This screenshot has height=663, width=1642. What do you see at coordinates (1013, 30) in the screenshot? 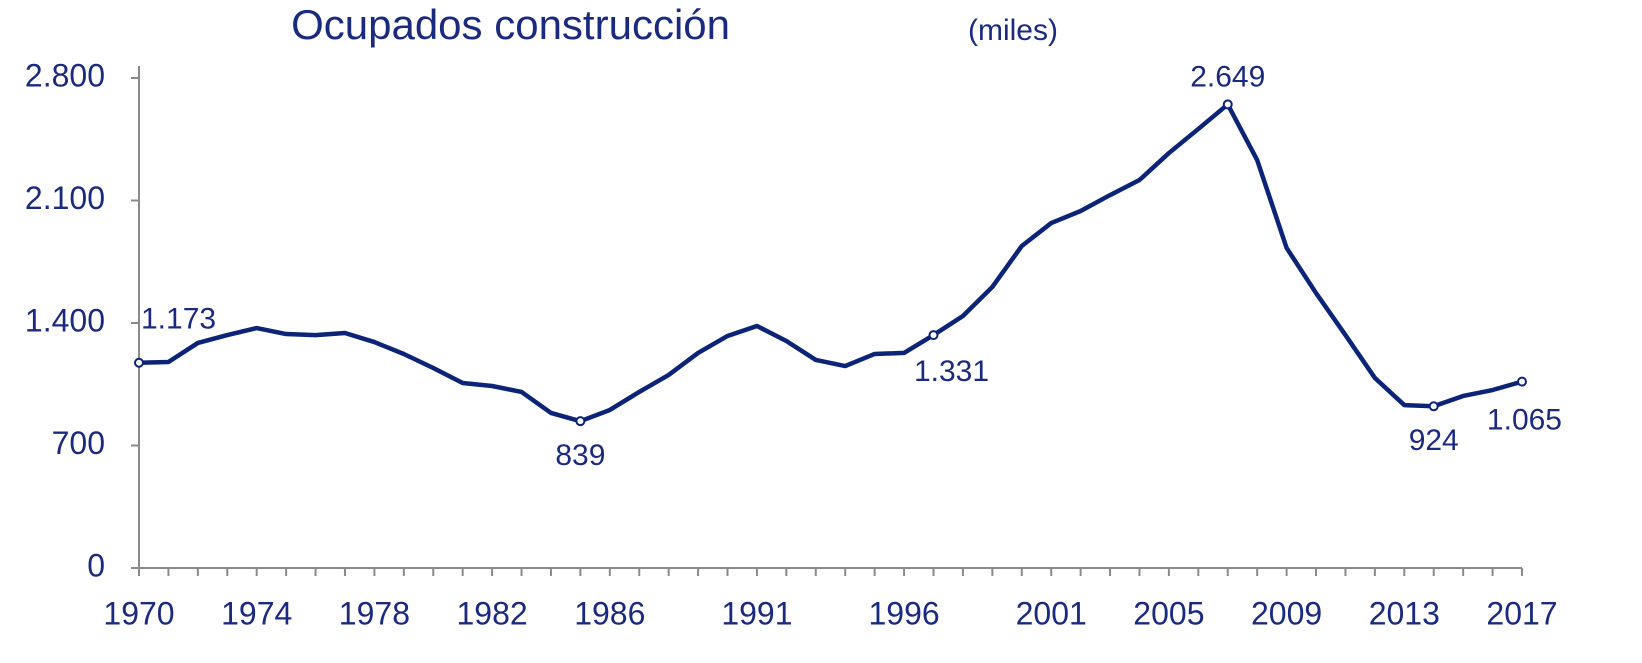
I see `chart-unit: (miles)` at bounding box center [1013, 30].